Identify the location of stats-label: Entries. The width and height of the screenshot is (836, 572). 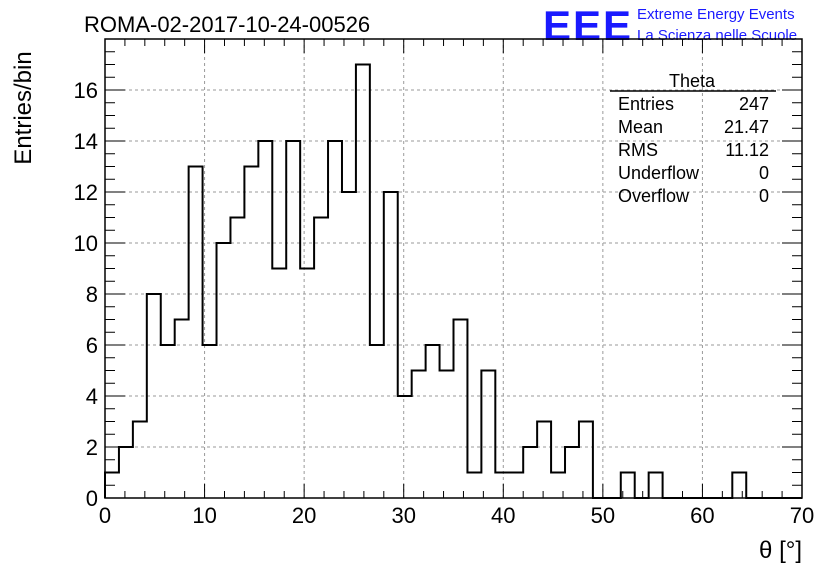
(646, 104).